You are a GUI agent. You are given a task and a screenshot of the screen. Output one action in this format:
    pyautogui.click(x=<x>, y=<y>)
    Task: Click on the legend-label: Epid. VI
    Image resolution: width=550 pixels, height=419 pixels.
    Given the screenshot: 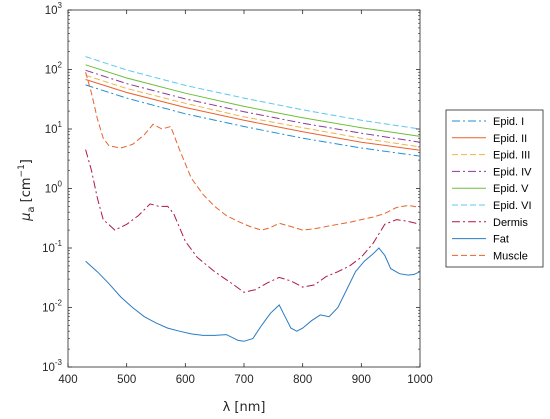 What is the action you would take?
    pyautogui.click(x=512, y=206)
    